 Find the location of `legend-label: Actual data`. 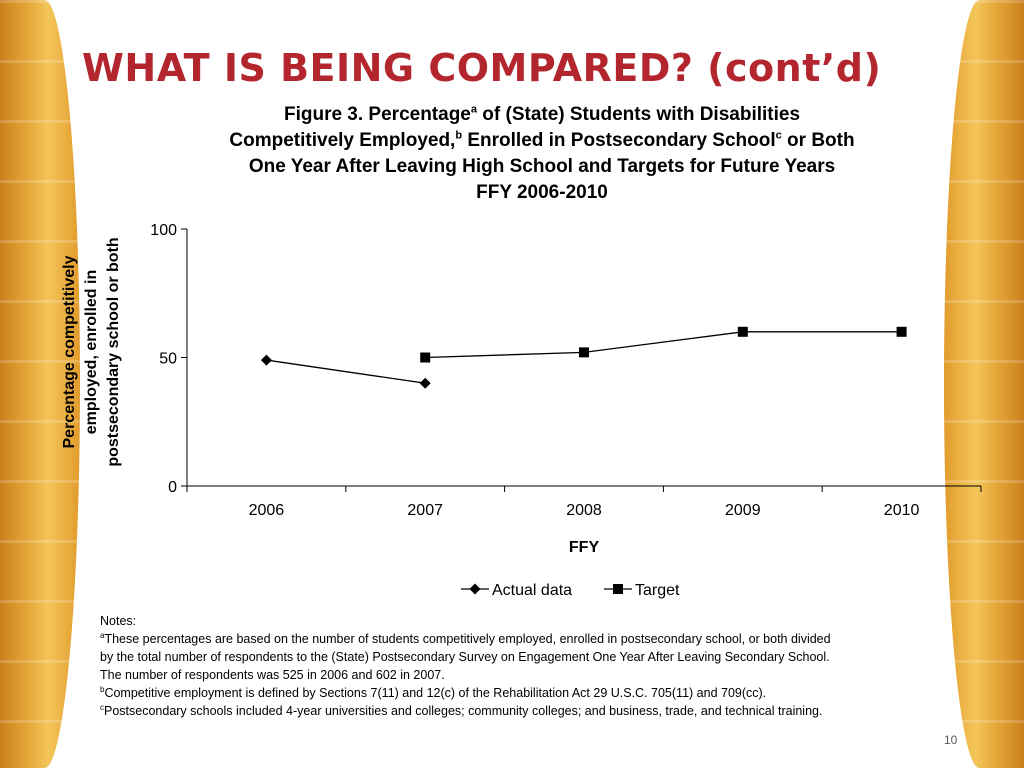

legend-label: Actual data is located at coordinates (532, 590).